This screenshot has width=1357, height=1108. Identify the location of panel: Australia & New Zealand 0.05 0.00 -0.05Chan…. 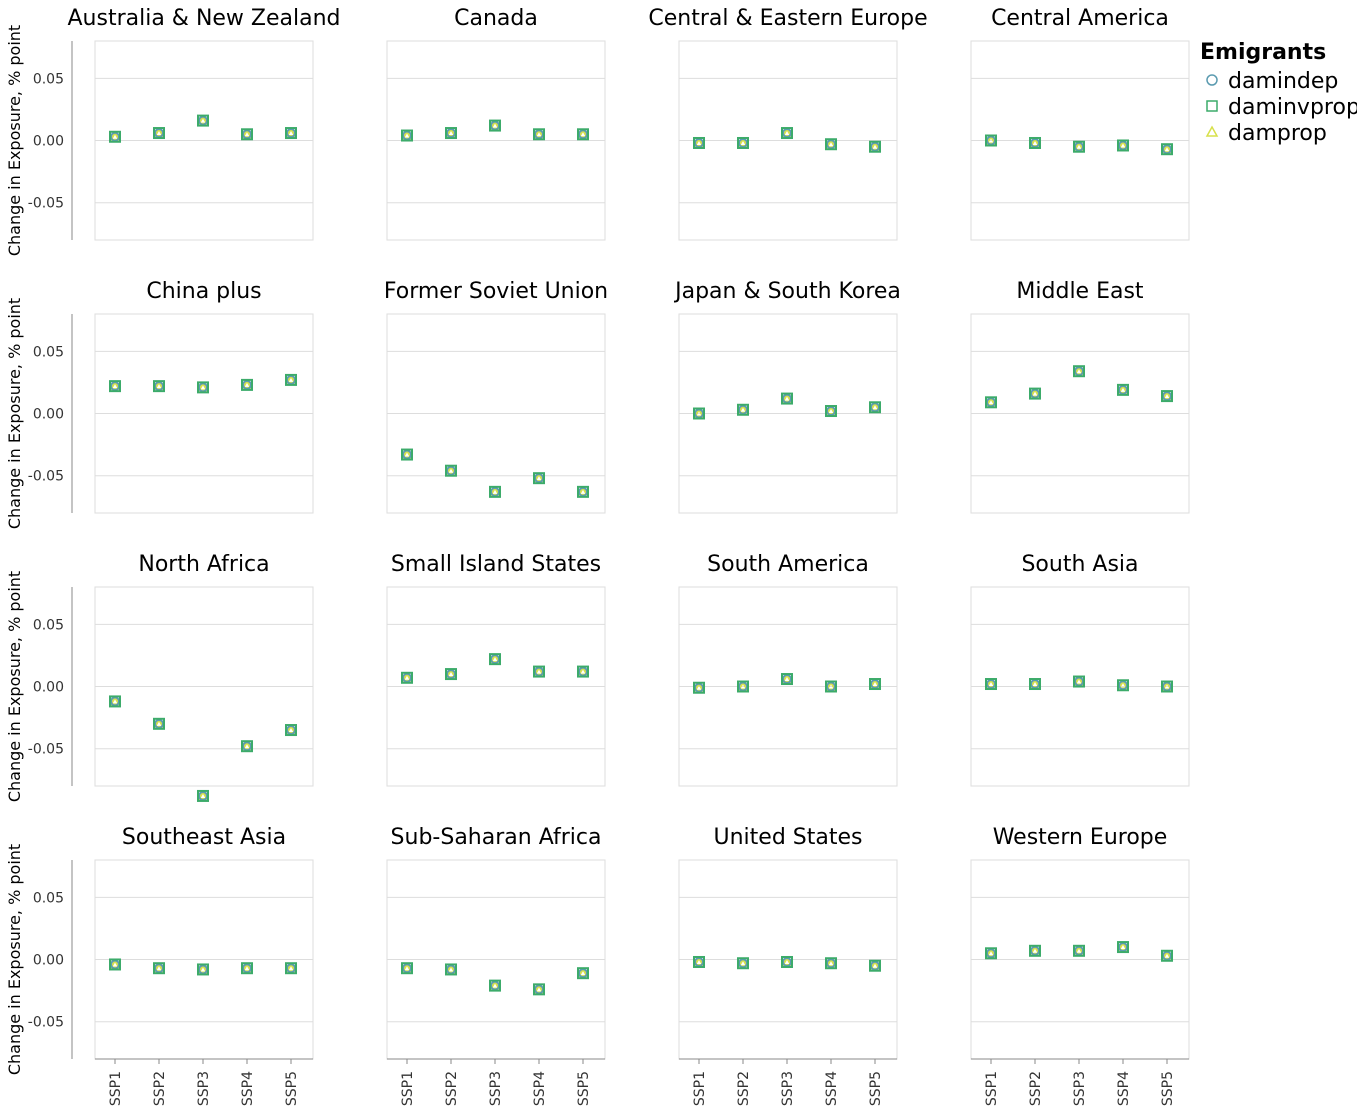
(173, 131).